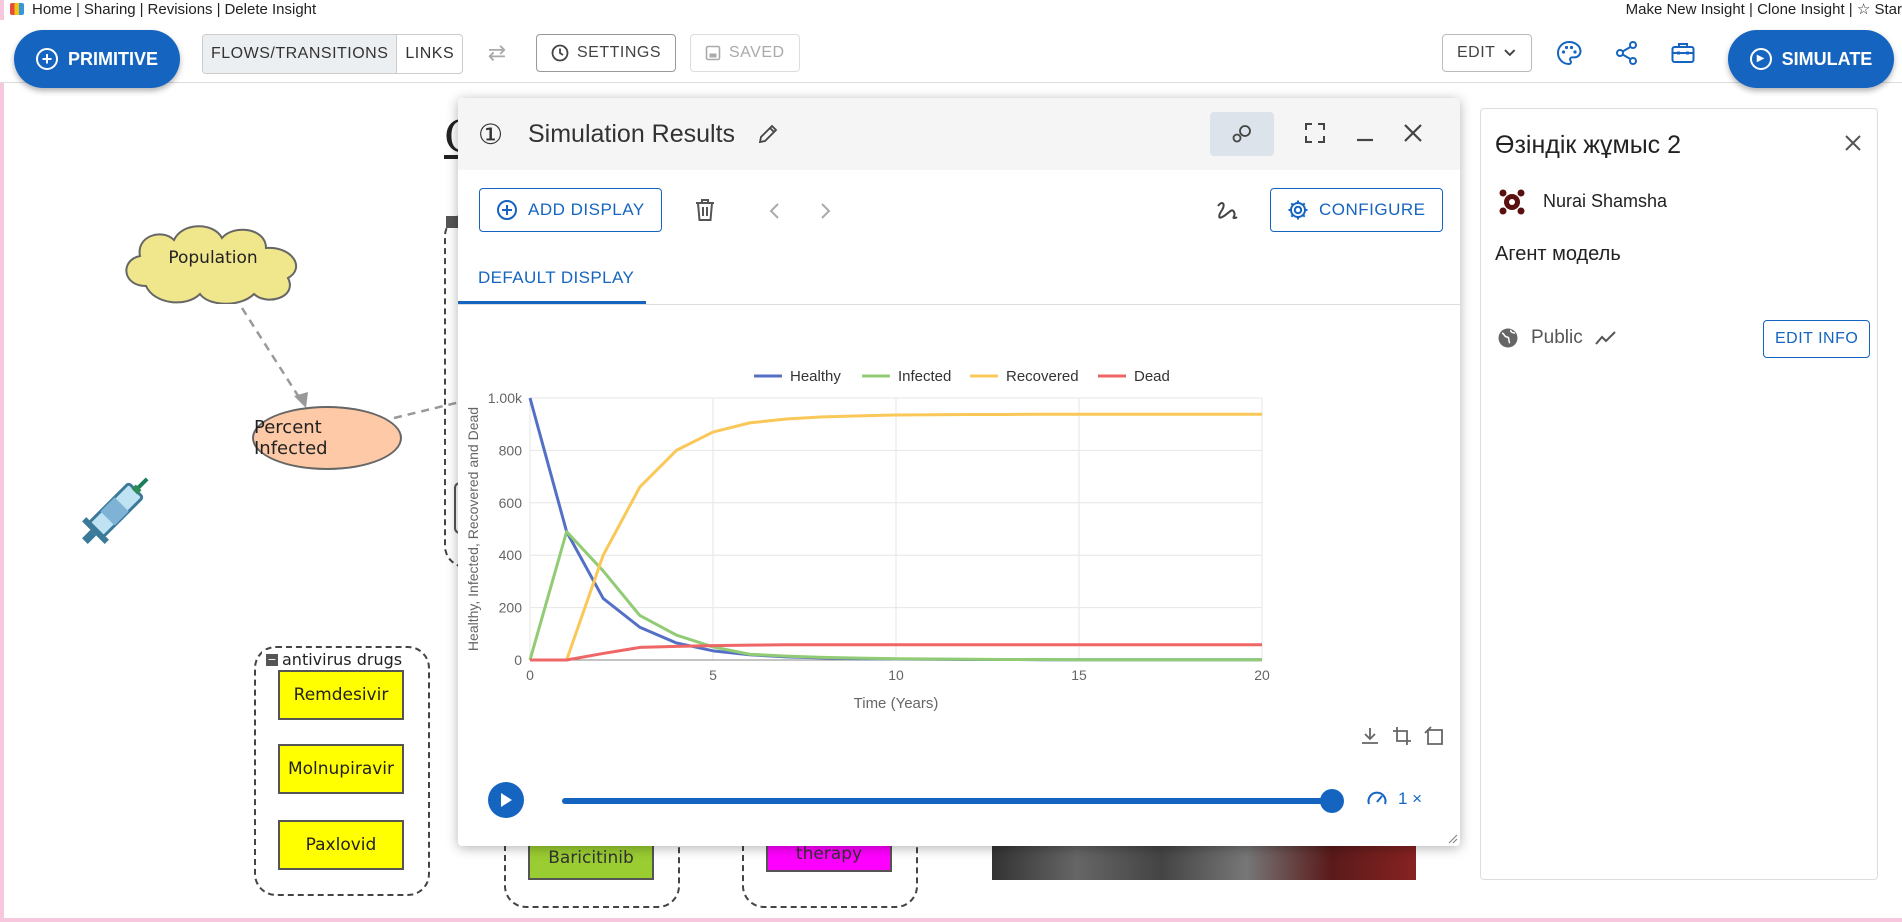  I want to click on close-panel-icon, so click(1853, 143).